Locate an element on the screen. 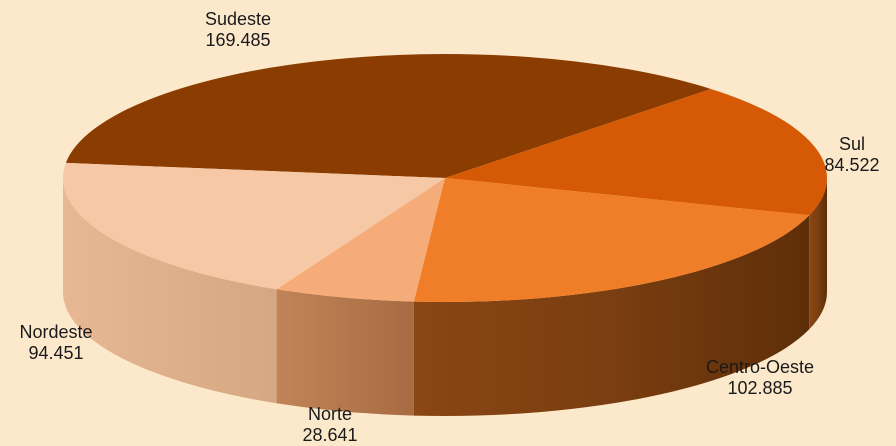 The image size is (896, 446). slice-label-norte: Norte 28.641 is located at coordinates (330, 425).